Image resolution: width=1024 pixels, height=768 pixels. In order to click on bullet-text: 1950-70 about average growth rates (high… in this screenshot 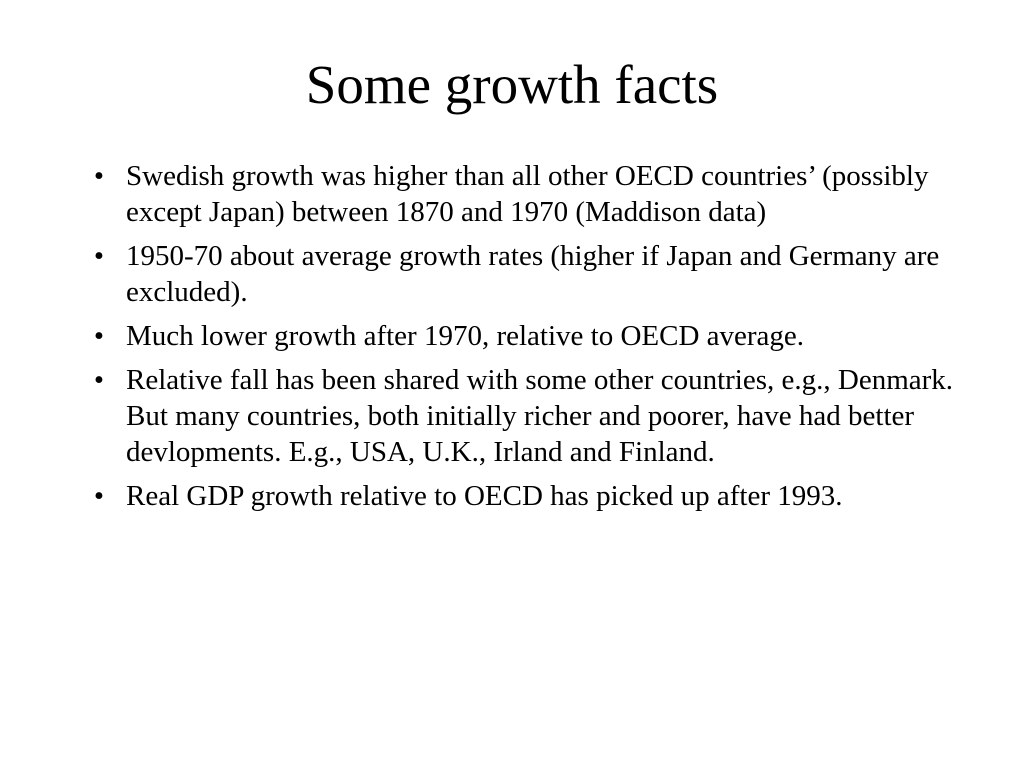, I will do `click(533, 274)`.